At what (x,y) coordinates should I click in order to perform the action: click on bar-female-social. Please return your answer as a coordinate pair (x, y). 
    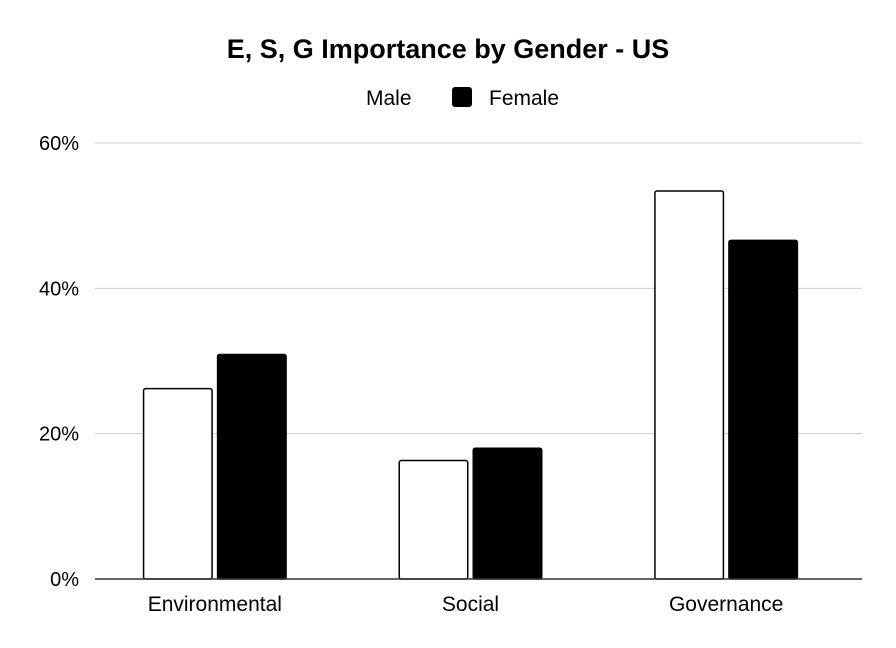
    Looking at the image, I should click on (507, 513).